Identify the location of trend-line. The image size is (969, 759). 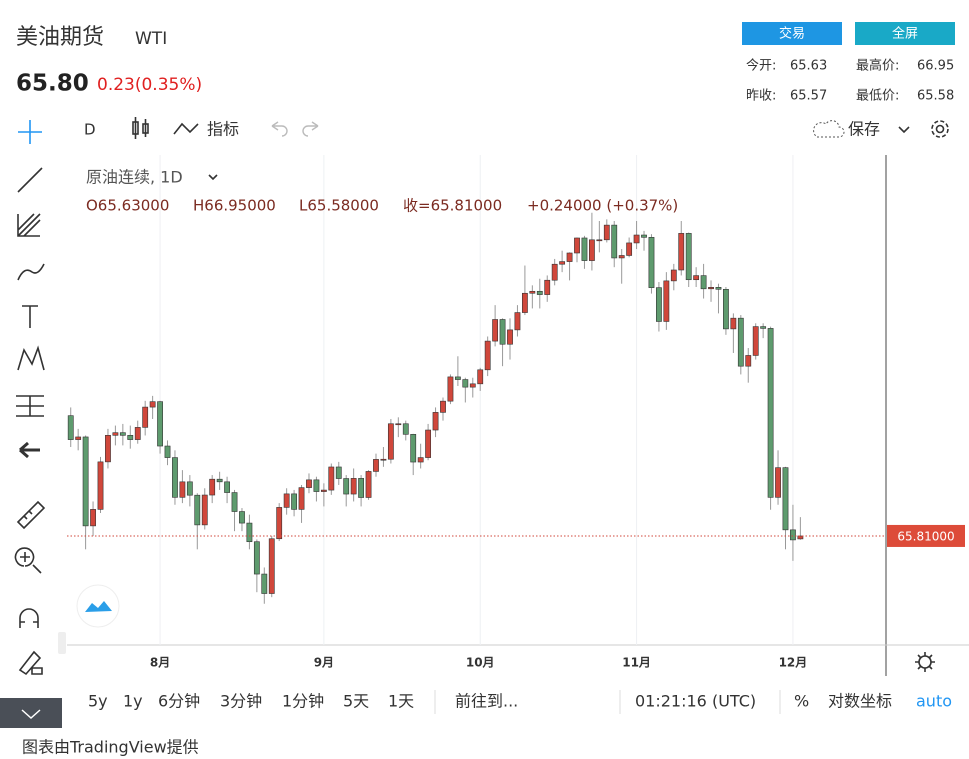
(30, 180).